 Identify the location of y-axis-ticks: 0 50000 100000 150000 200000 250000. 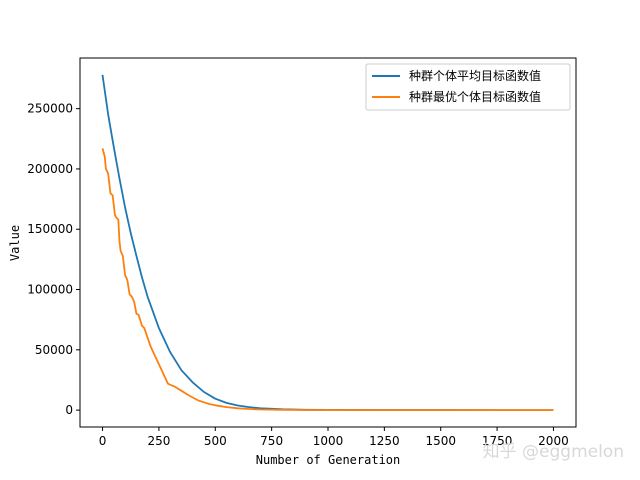
(53, 259).